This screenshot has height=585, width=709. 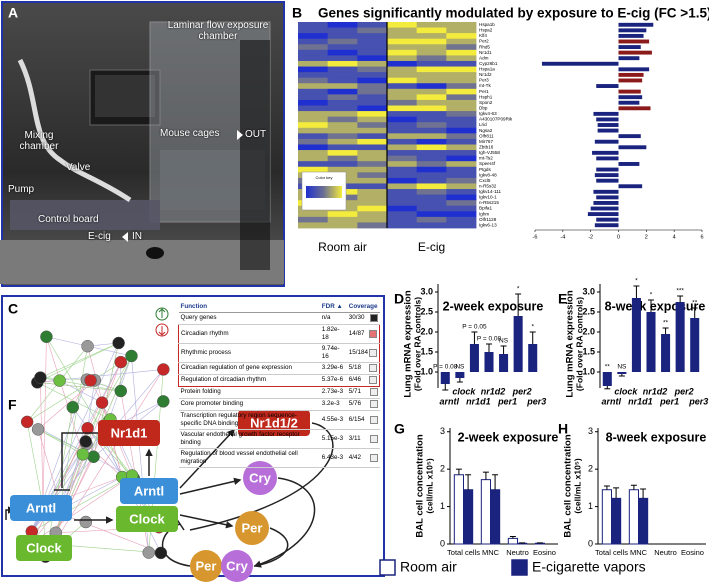 I want to click on y-axis-label: (cell/mL x10⁵), so click(x=429, y=486).